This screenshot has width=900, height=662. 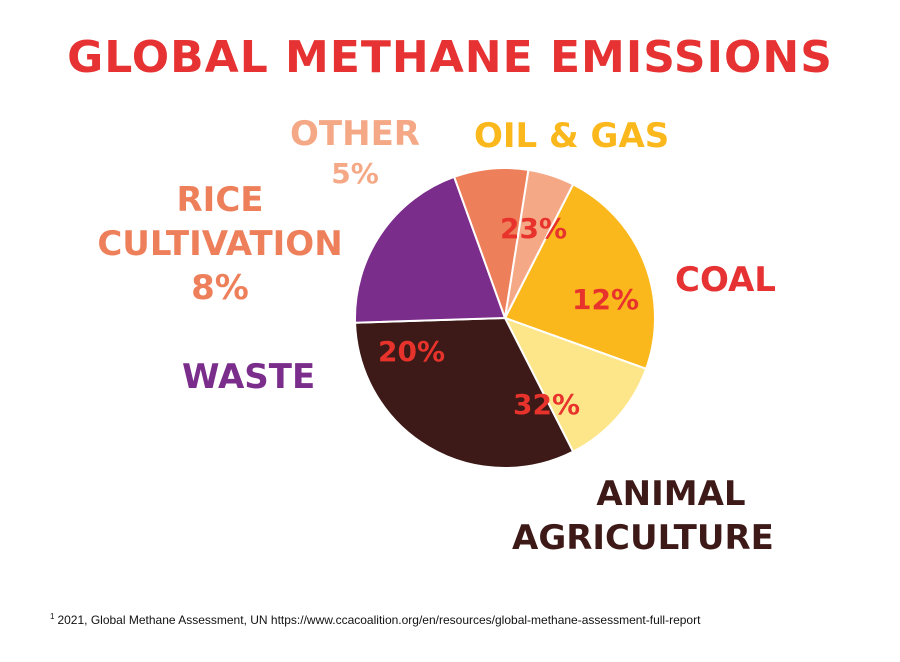 I want to click on pie-slice-coal, so click(x=575, y=384).